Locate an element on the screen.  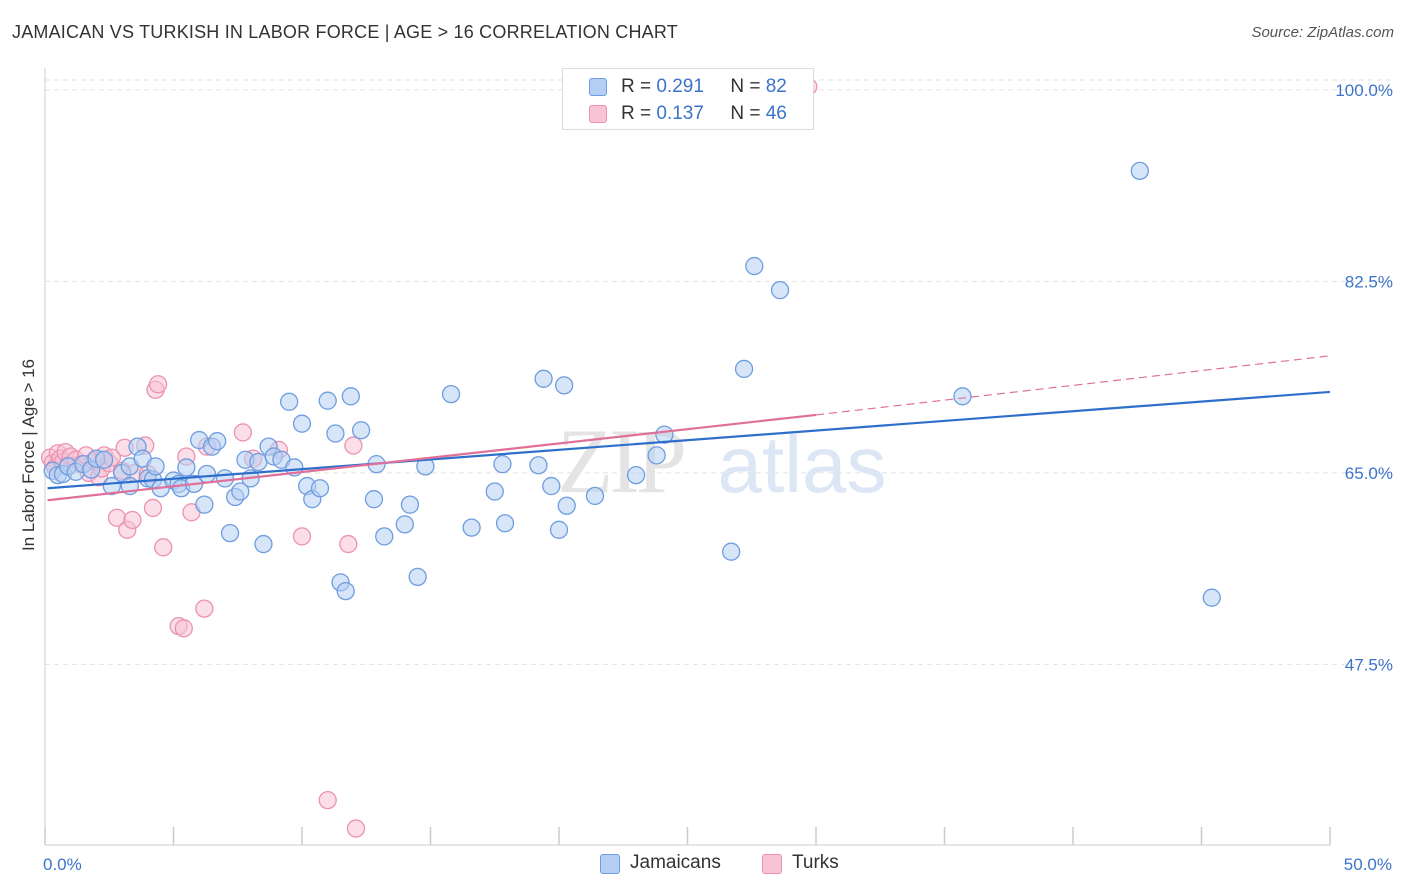
x-tick-labels: 0.0% 50.0% is located at coordinates (717, 864).